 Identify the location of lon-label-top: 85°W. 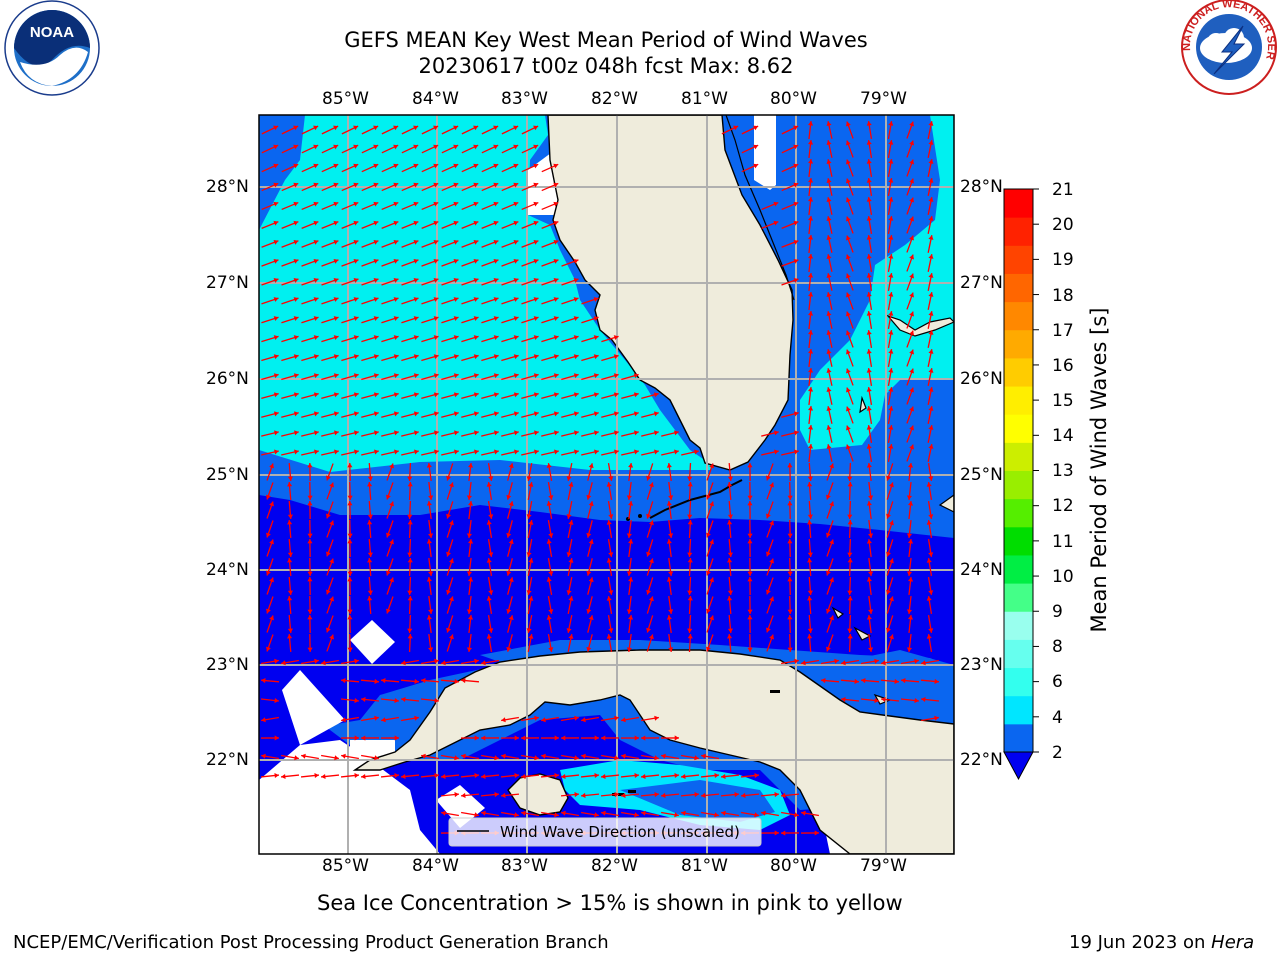
(345, 99).